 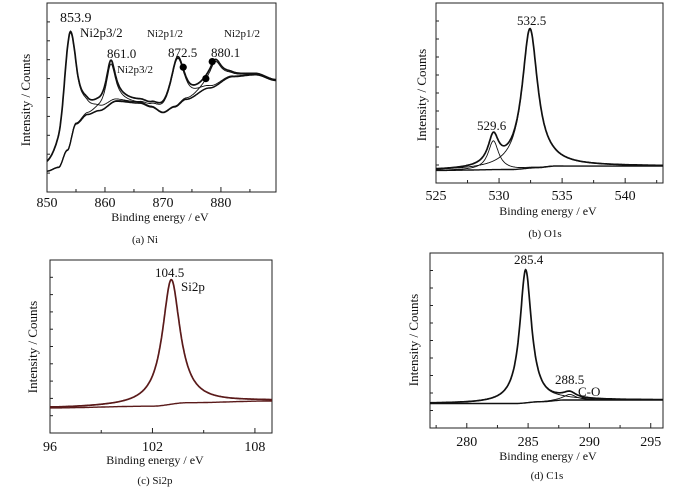 I want to click on x-tick-label: 290, so click(x=589, y=442).